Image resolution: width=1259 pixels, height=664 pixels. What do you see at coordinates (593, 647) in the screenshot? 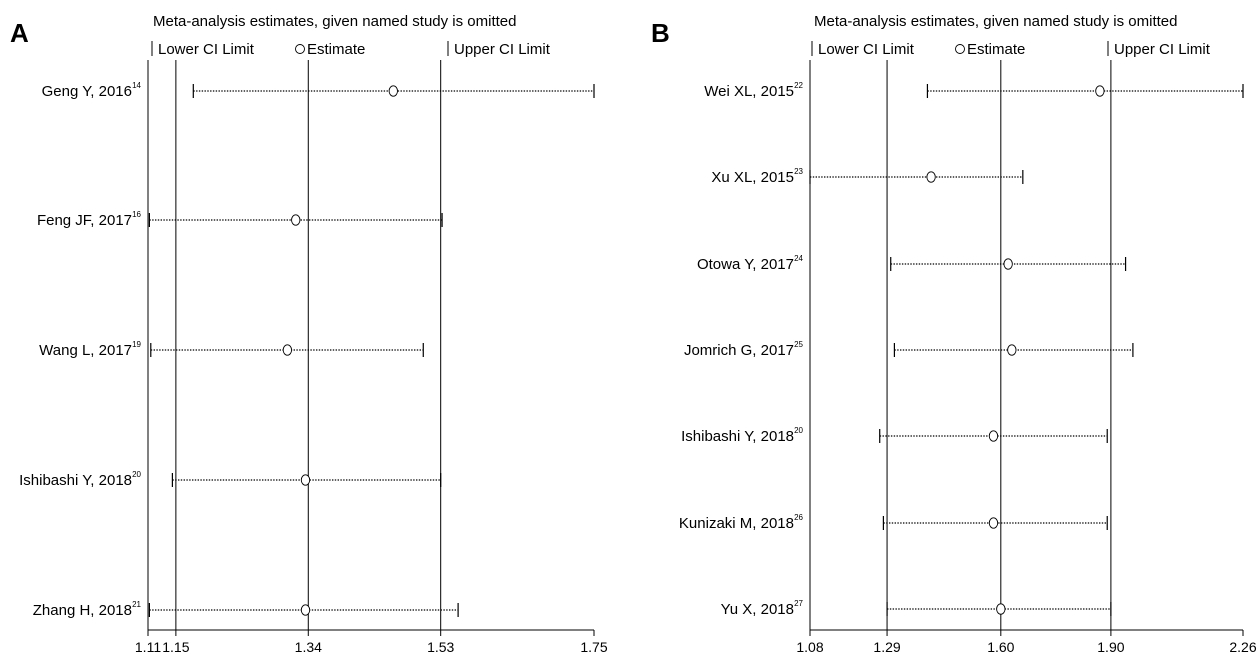
I see `x-tick-label: 1.75` at bounding box center [593, 647].